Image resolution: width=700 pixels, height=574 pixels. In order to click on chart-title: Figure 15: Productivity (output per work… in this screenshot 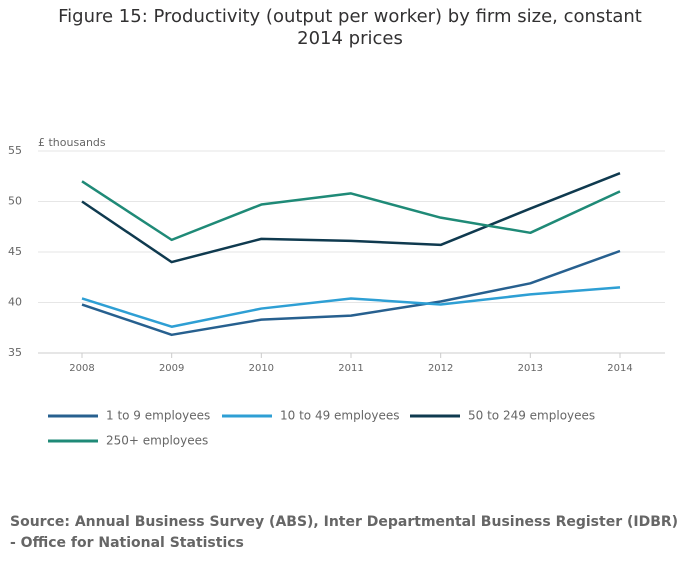, I will do `click(350, 27)`.